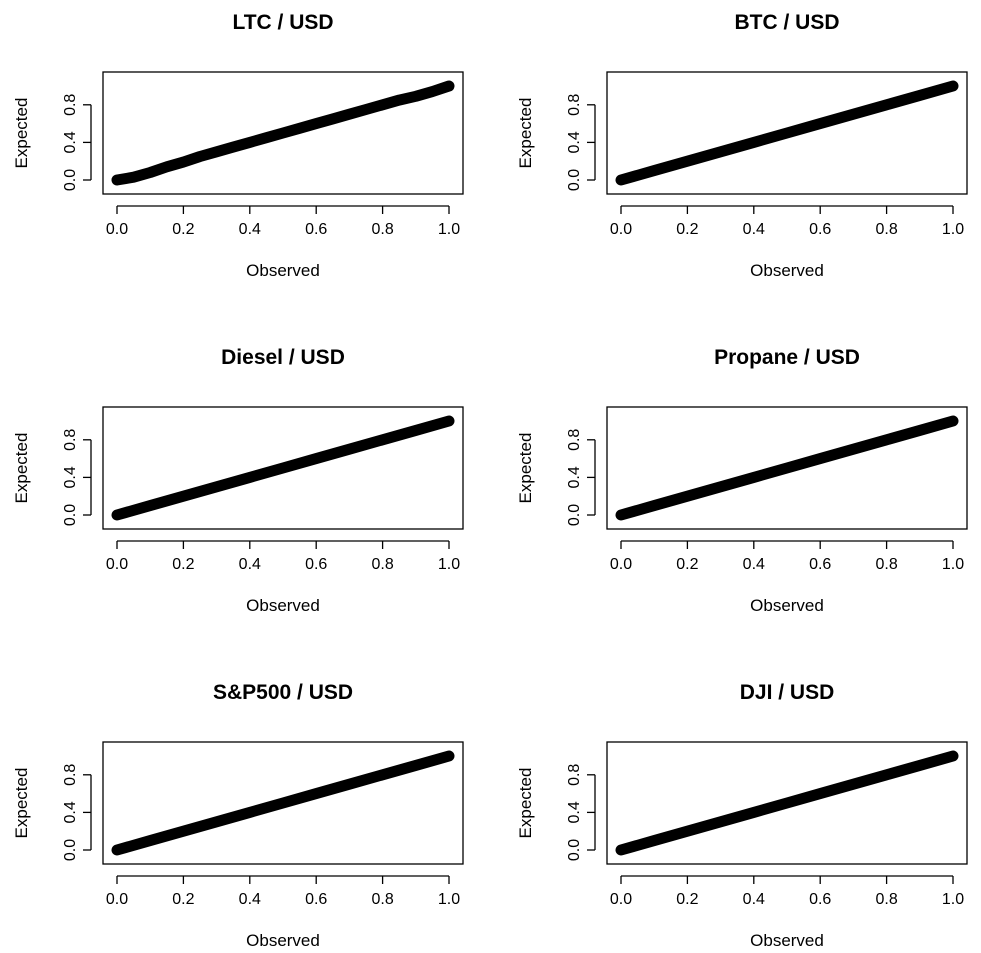 The image size is (981, 953). I want to click on chart-2-y-axis-label: Expected, so click(525, 133).